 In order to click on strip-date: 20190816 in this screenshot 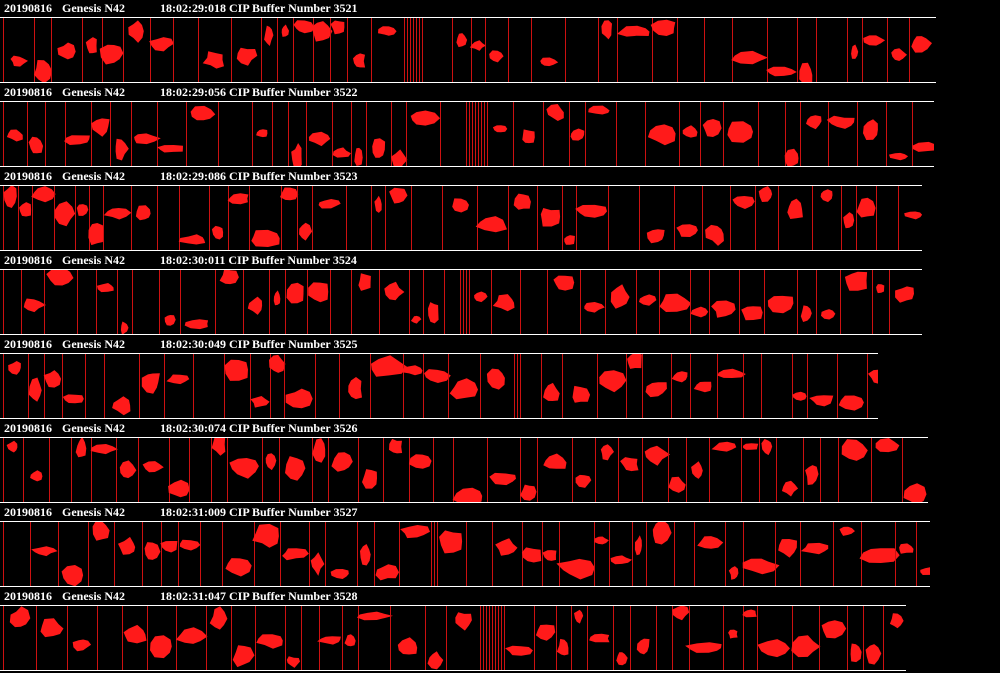, I will do `click(28, 344)`.